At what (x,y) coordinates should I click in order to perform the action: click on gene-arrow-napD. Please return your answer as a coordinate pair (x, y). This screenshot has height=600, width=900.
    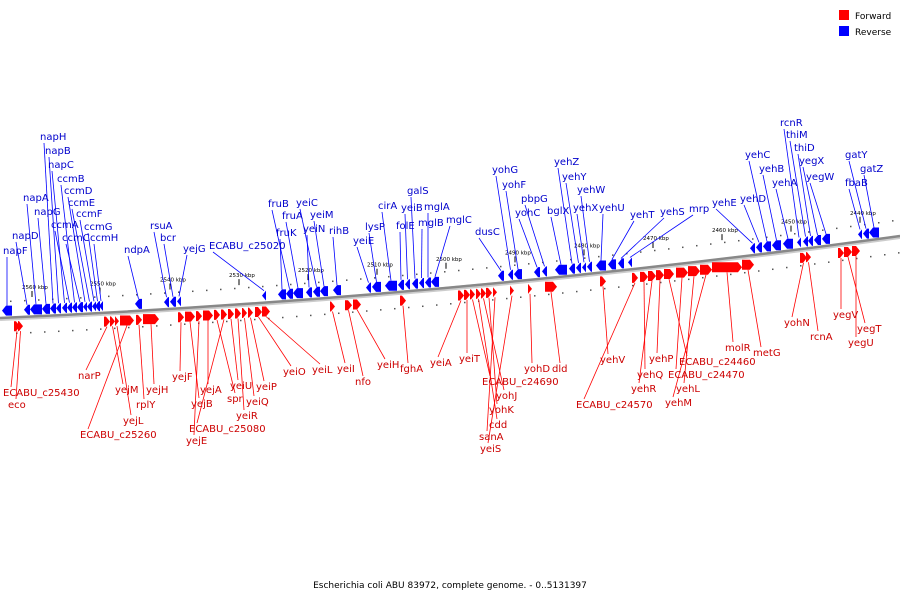
    Looking at the image, I should click on (27, 309).